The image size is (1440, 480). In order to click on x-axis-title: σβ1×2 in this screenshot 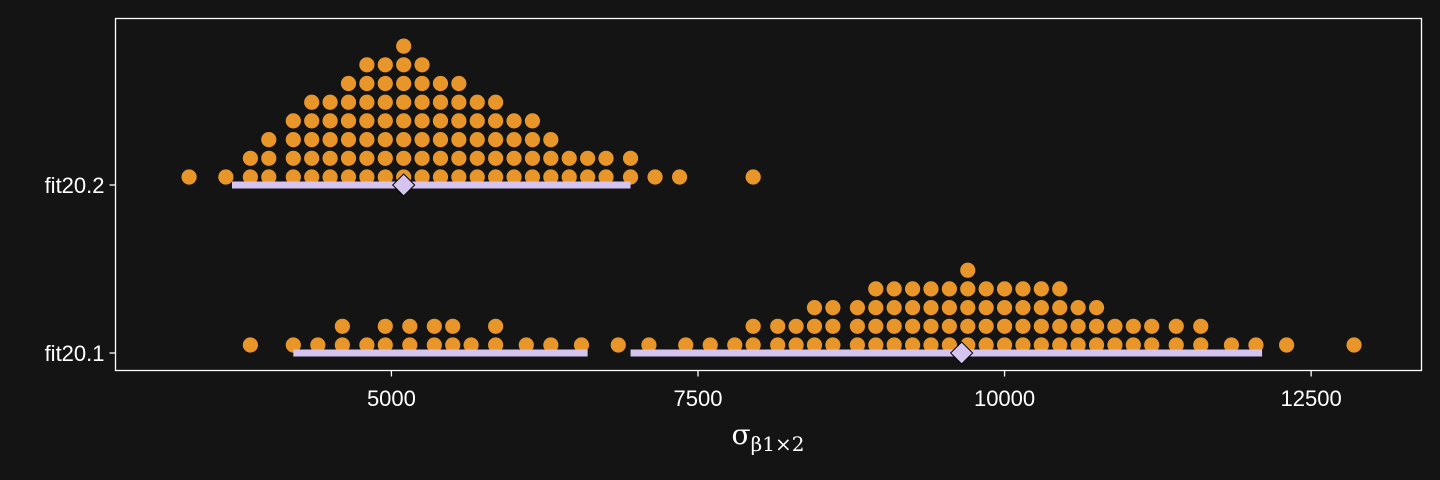, I will do `click(768, 437)`.